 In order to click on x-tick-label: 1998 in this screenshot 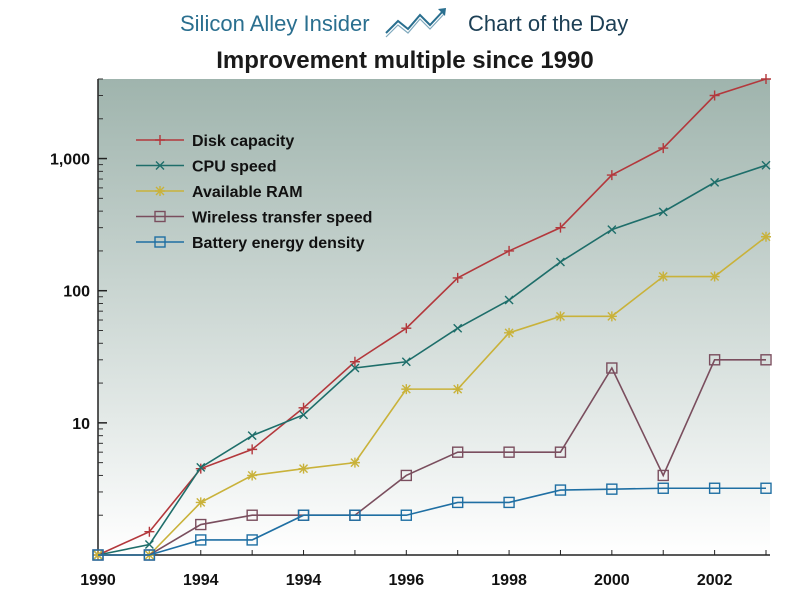, I will do `click(509, 580)`.